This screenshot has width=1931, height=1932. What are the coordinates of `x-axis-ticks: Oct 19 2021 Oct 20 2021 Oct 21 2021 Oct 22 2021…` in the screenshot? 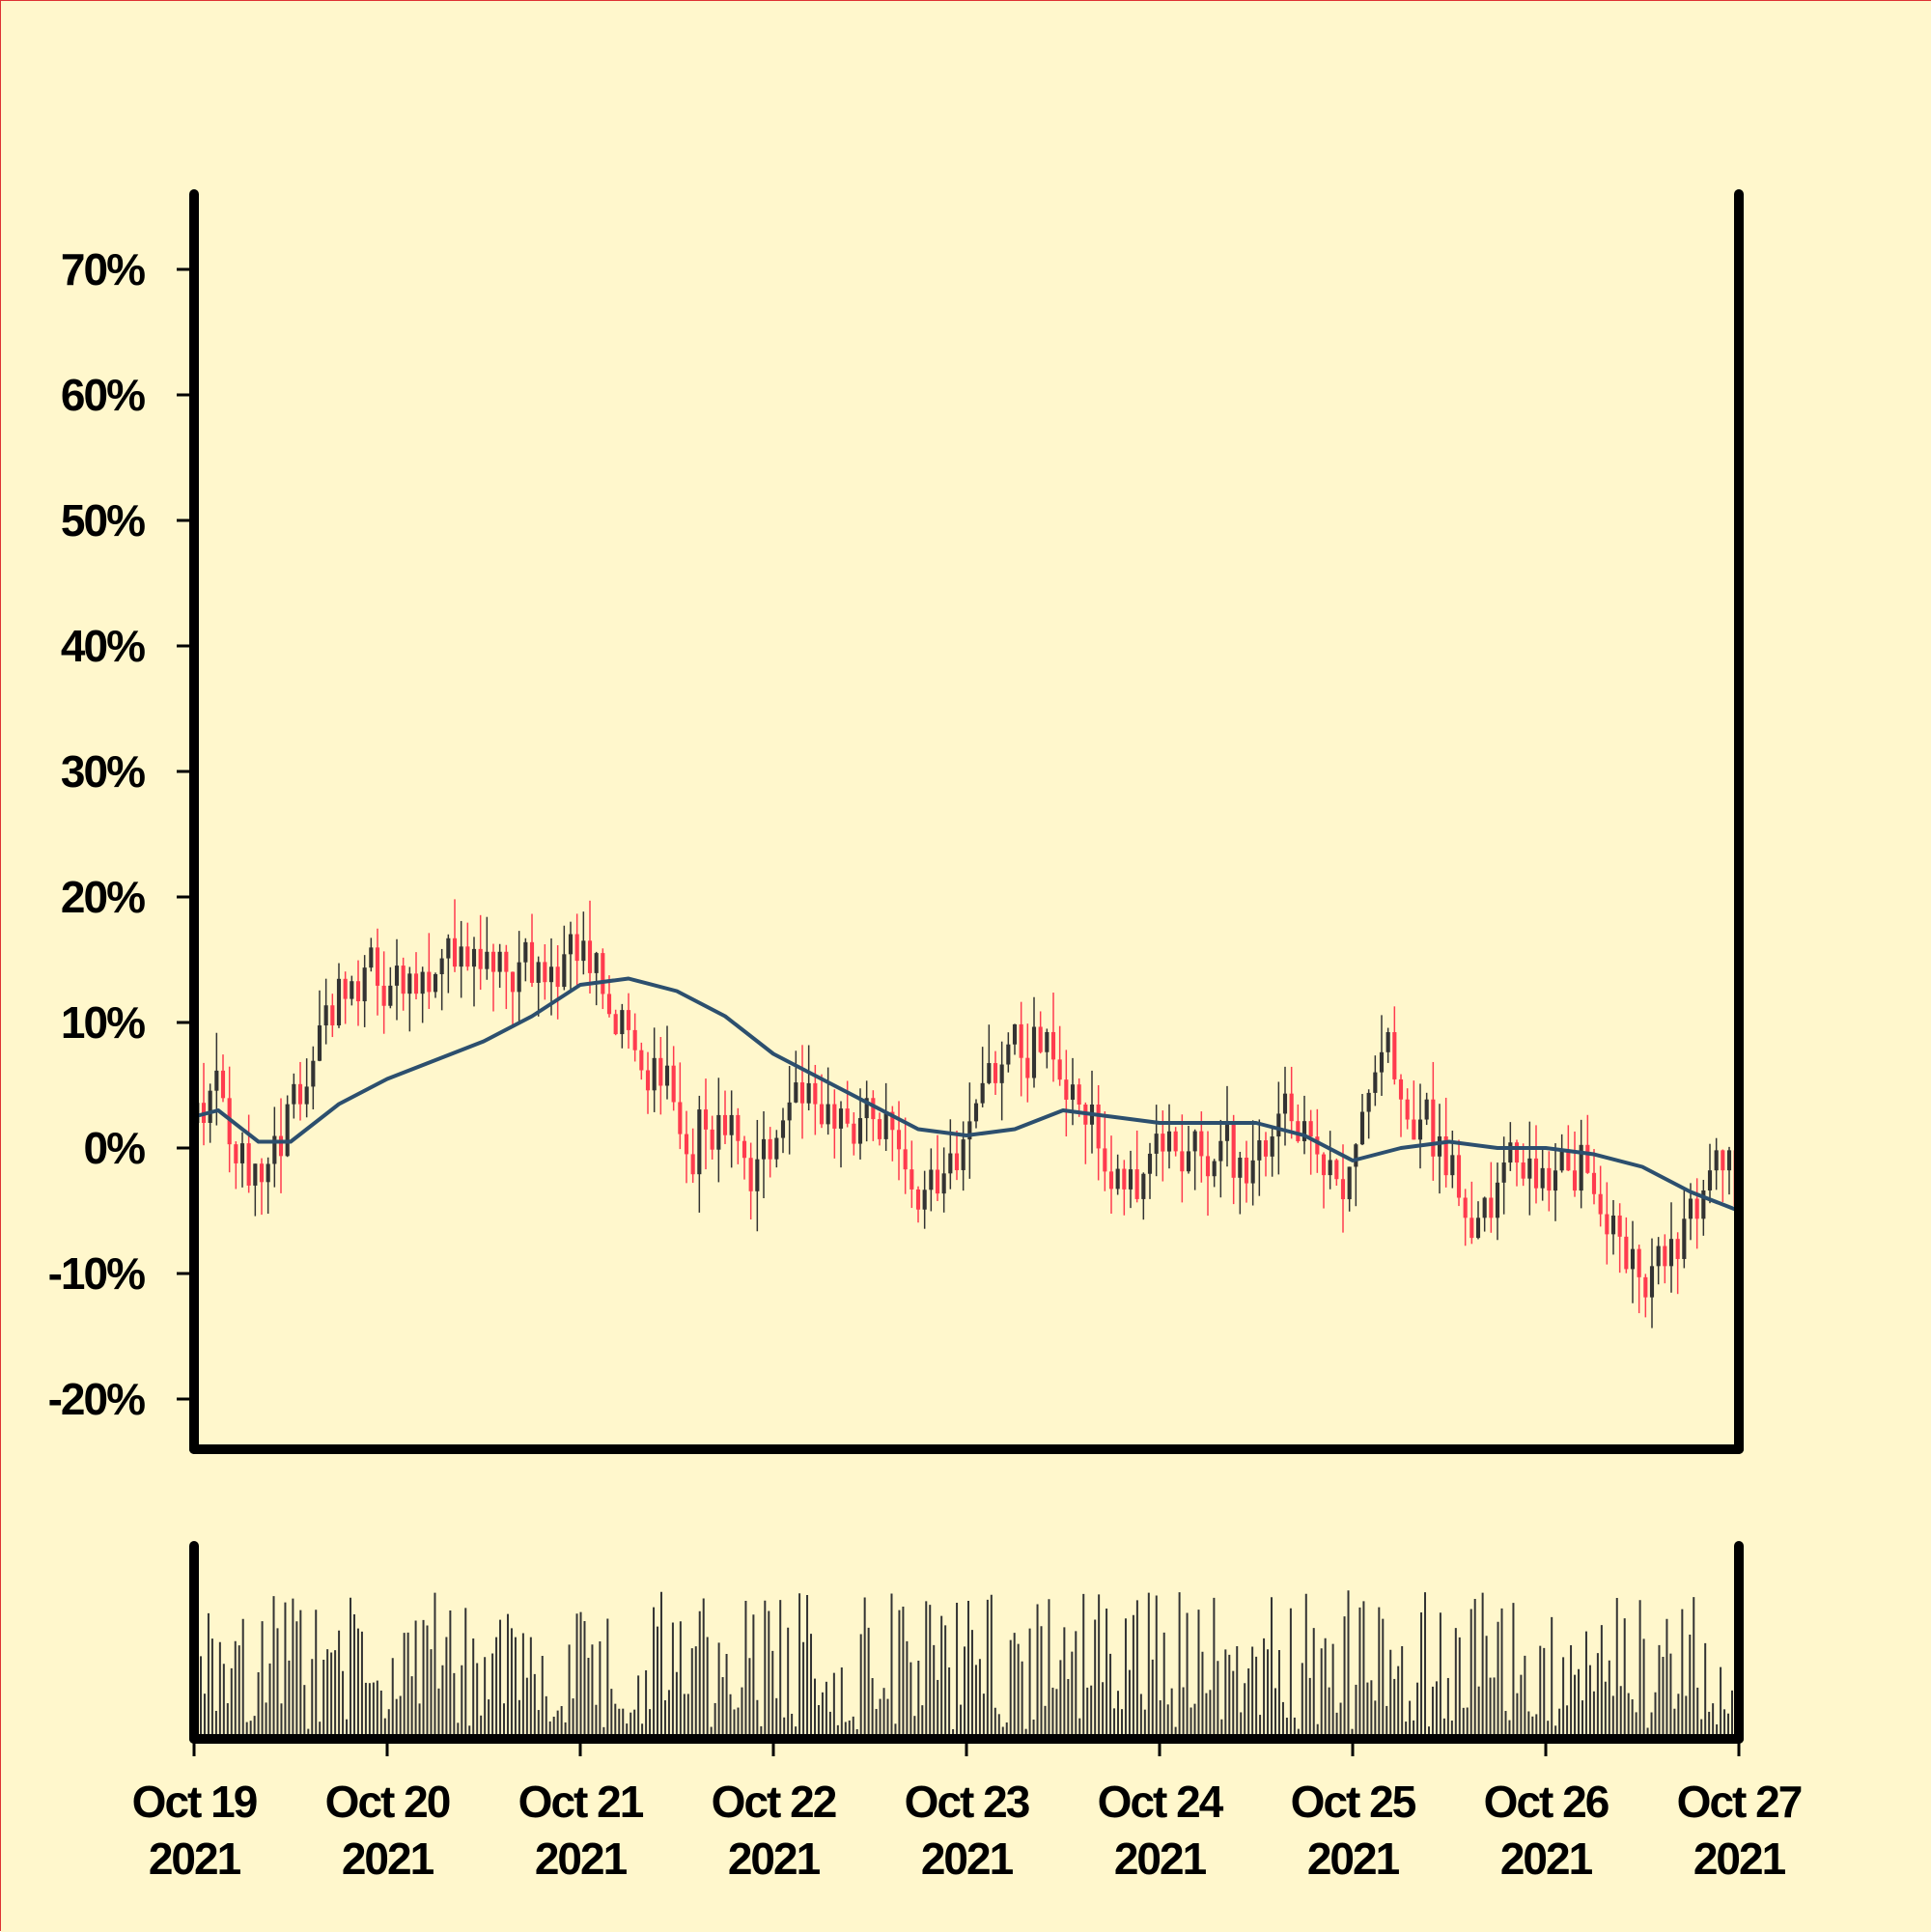 It's located at (968, 1812).